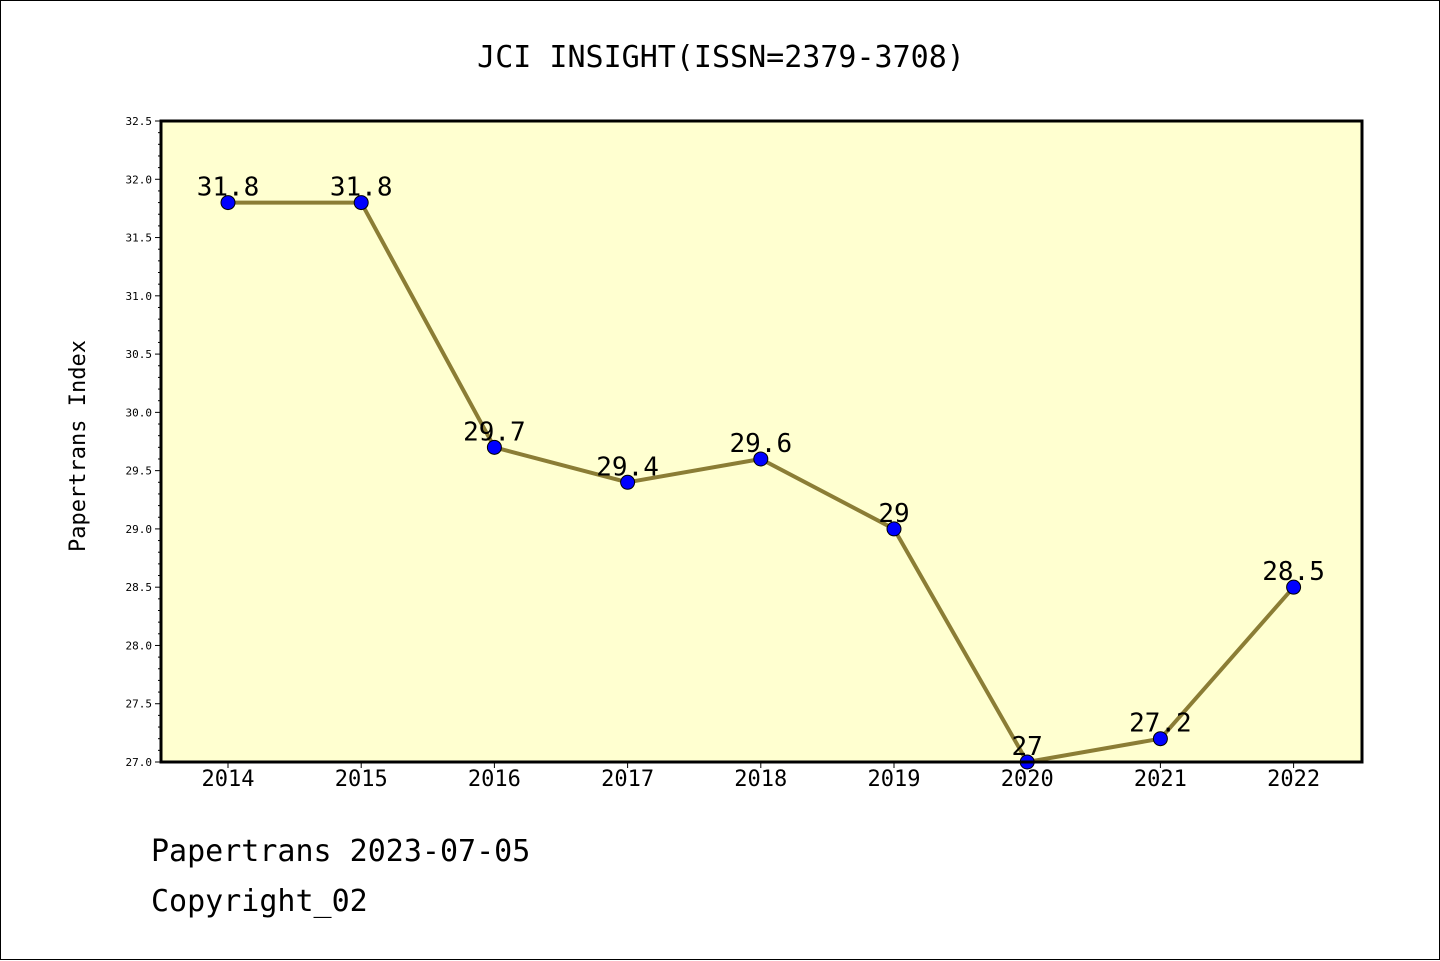 The height and width of the screenshot is (961, 1440). Describe the element at coordinates (78, 446) in the screenshot. I see `y-axis-label: Papertrans Index` at that location.